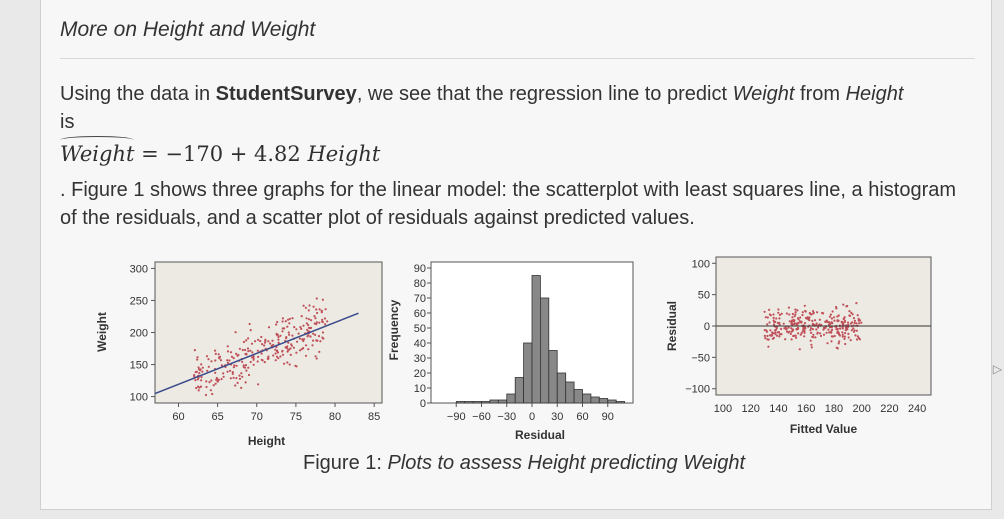 This screenshot has width=1004, height=519. I want to click on section-title: More on Height and Weight, so click(188, 29).